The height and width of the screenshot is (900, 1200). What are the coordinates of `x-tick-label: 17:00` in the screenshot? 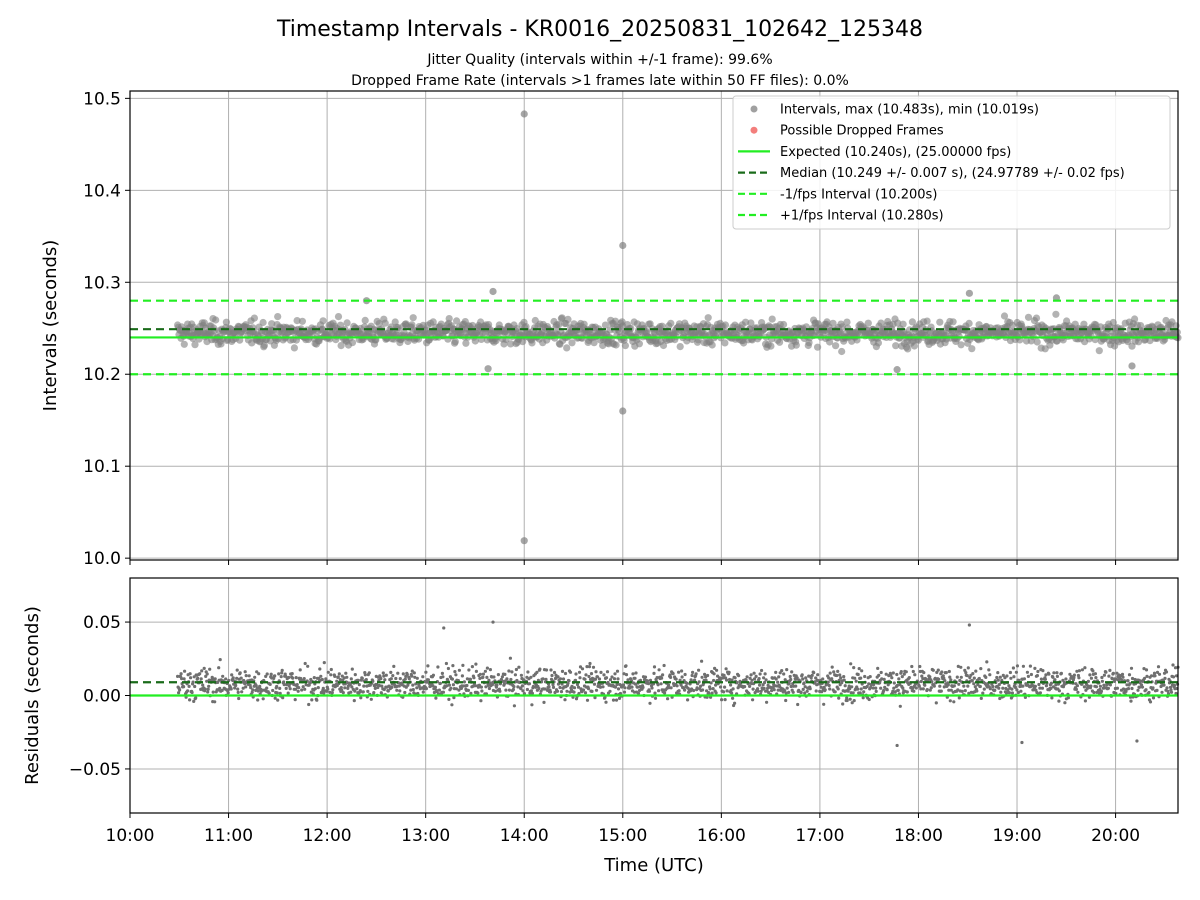 It's located at (819, 836).